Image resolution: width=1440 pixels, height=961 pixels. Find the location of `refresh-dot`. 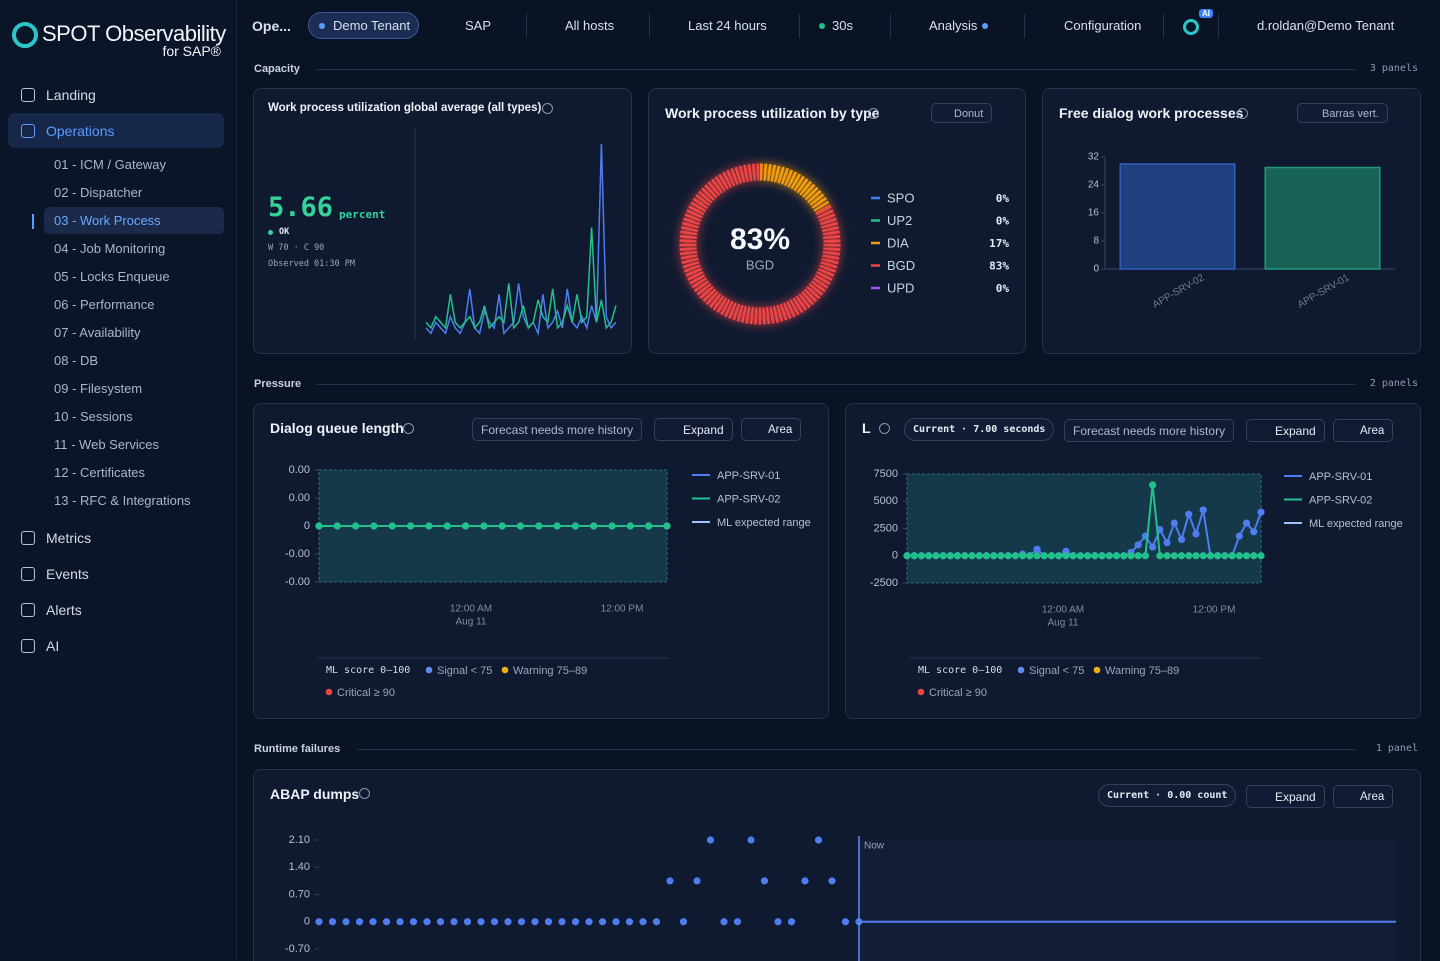

refresh-dot is located at coordinates (822, 26).